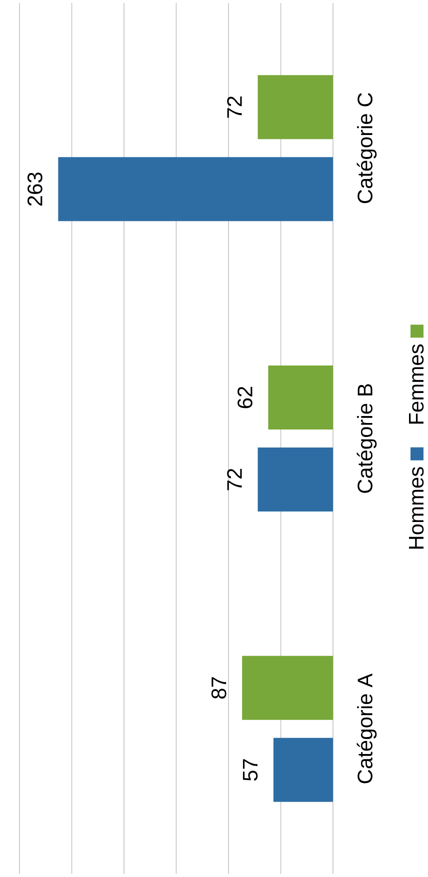 Image resolution: width=428 pixels, height=877 pixels. Describe the element at coordinates (366, 438) in the screenshot. I see `y-tick-label: Catégorie B` at that location.